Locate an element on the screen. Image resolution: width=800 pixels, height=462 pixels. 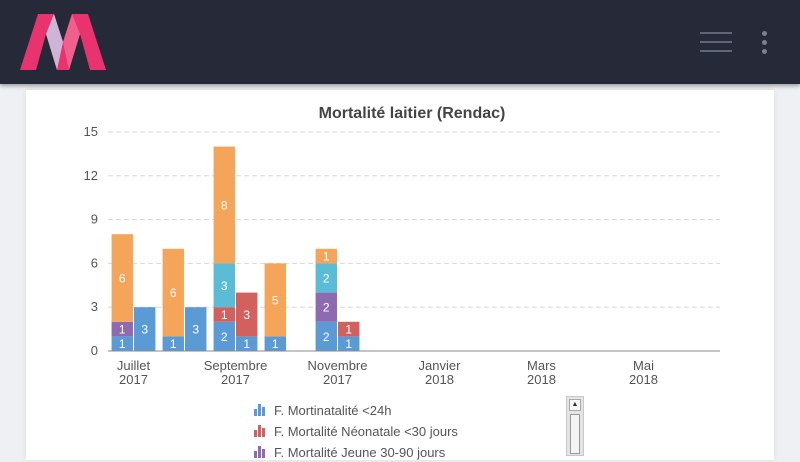
scroll-up-arrow-icon: ▲ is located at coordinates (575, 405).